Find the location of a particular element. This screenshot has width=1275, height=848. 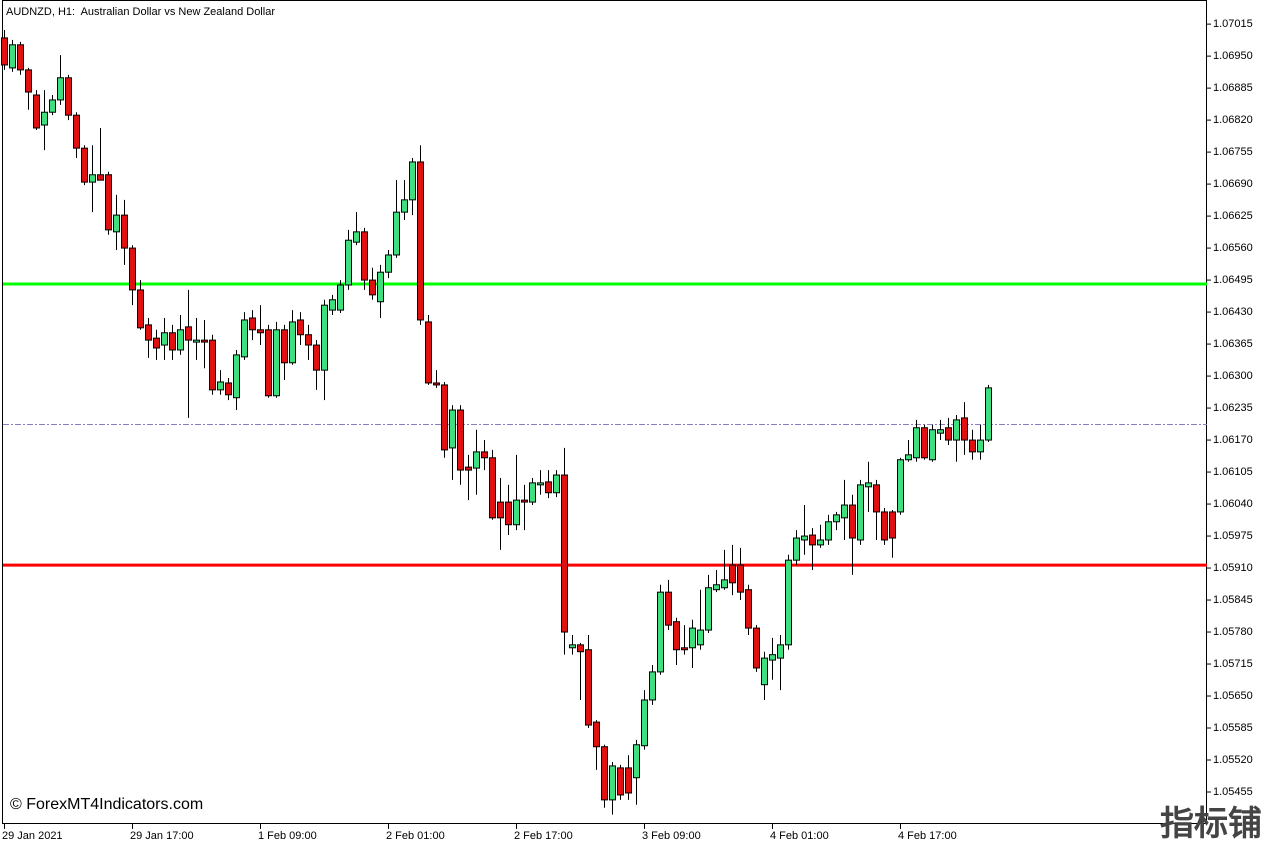

y-tick-label: 1.05650 is located at coordinates (1233, 696).